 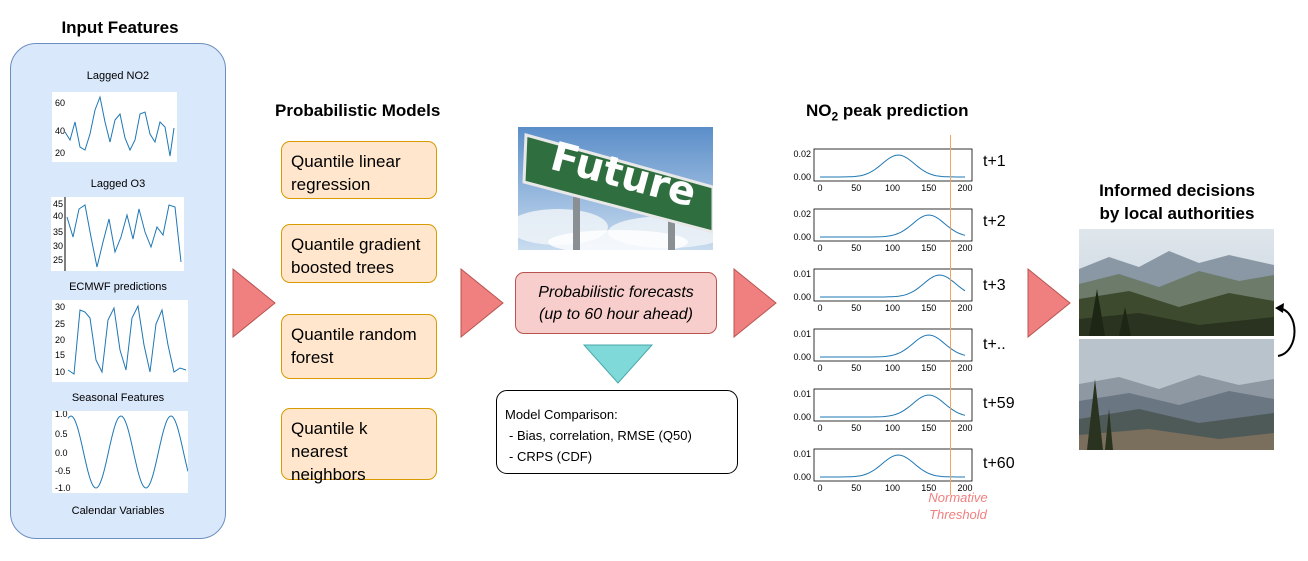 What do you see at coordinates (63, 488) in the screenshot?
I see `ytick: -1.0` at bounding box center [63, 488].